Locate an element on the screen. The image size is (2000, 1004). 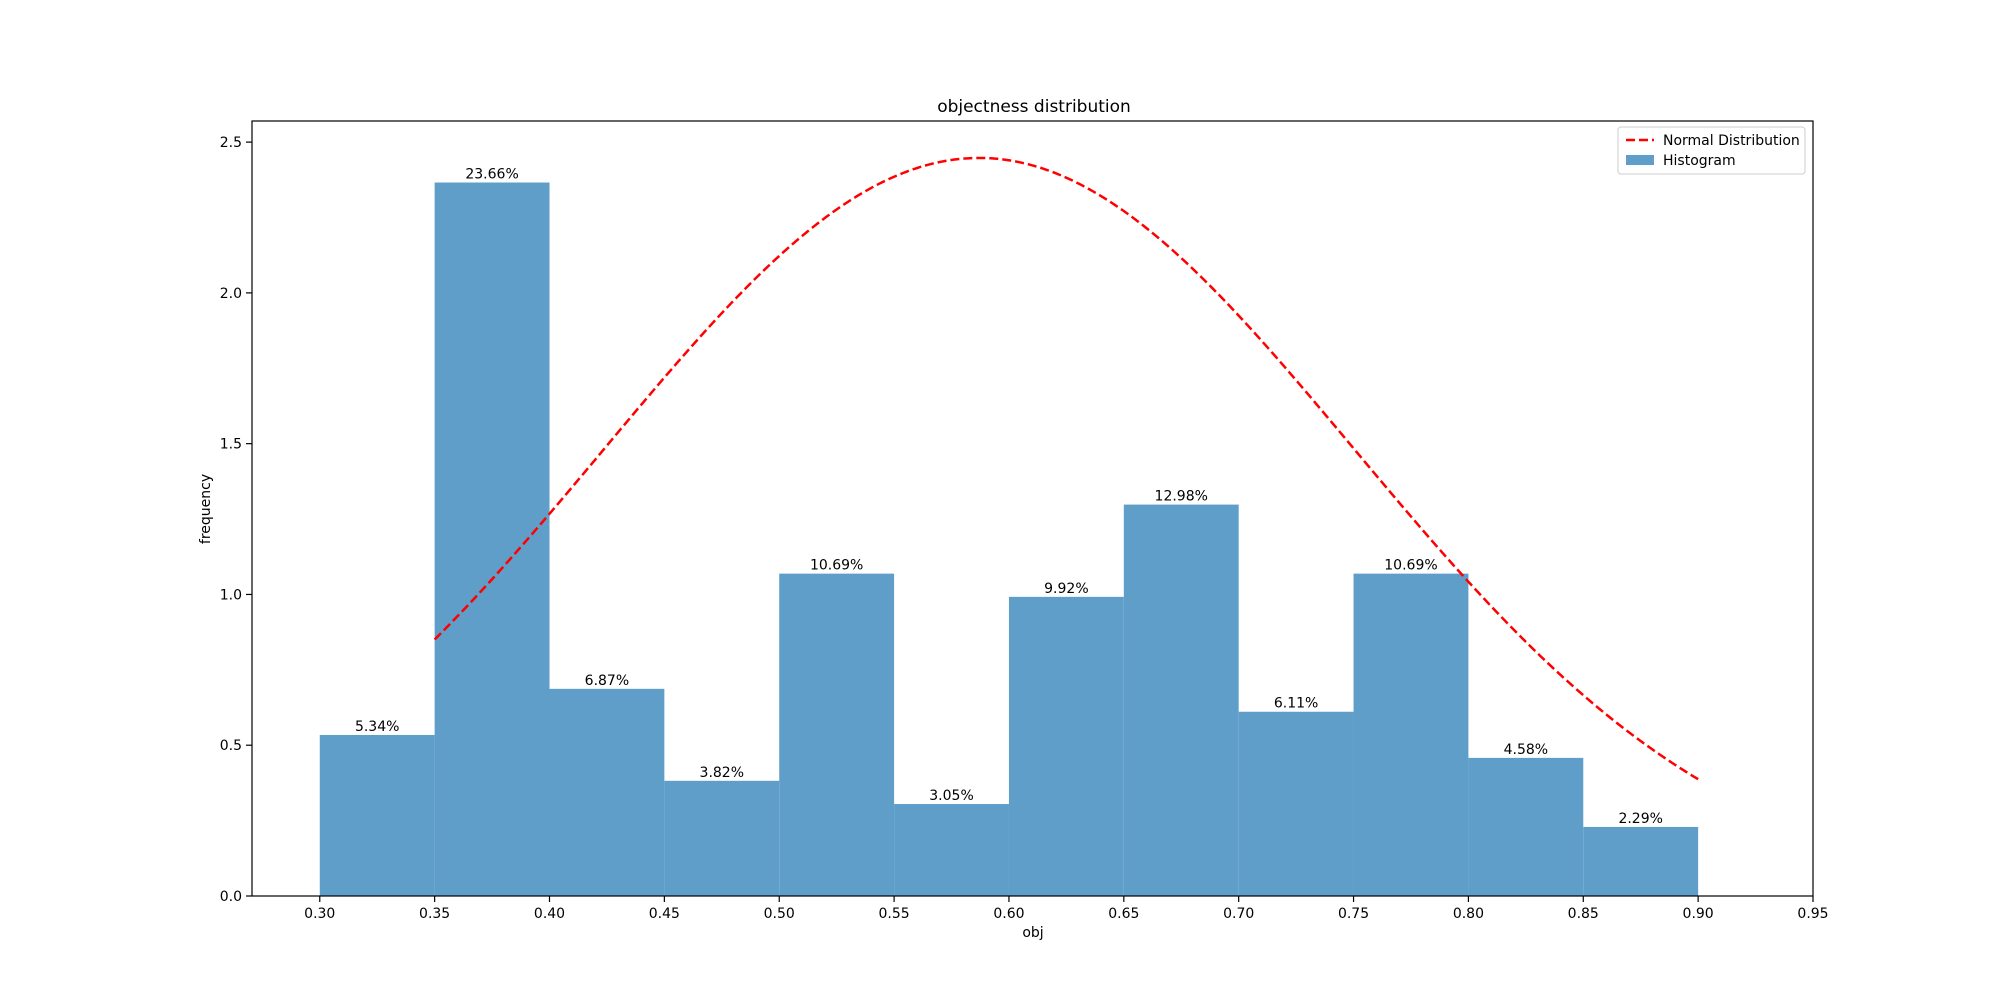
y-tick-label: 0.5 is located at coordinates (231, 746).